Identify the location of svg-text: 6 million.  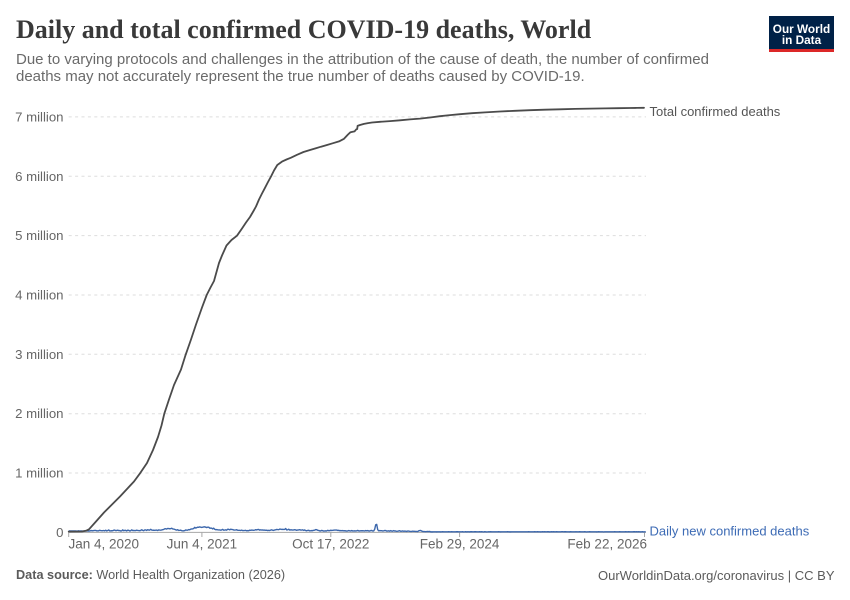
(39, 176).